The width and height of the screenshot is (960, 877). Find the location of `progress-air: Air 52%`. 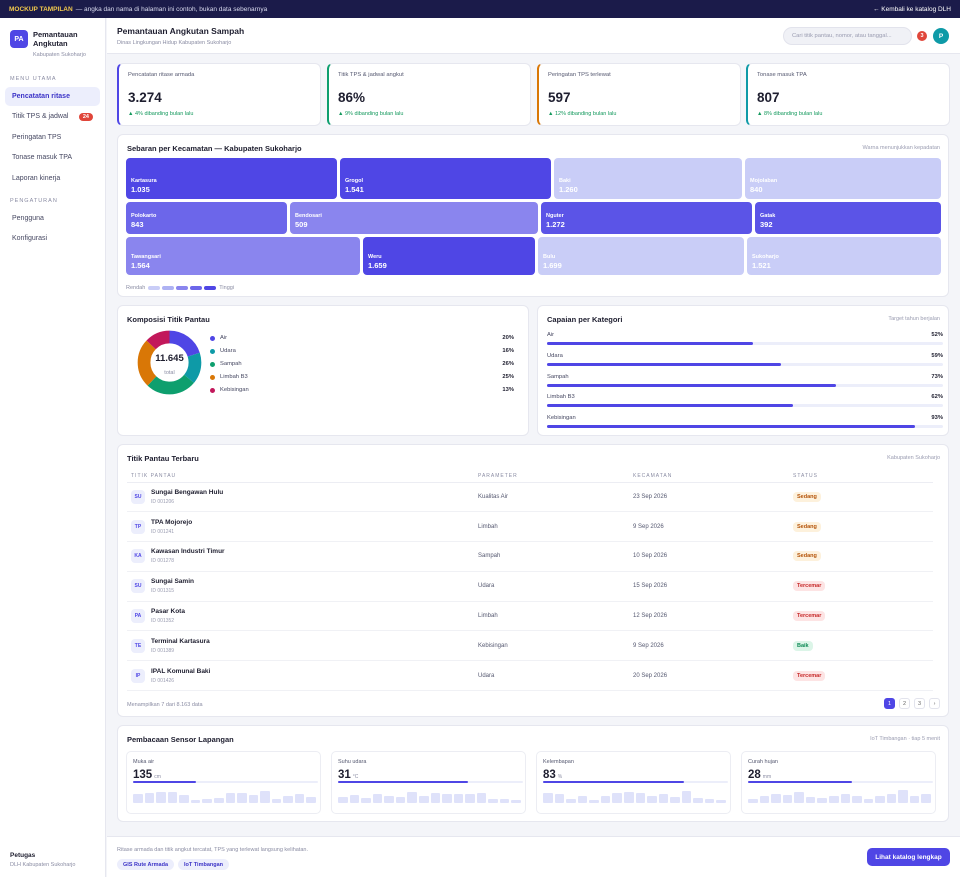

progress-air: Air 52% is located at coordinates (745, 338).